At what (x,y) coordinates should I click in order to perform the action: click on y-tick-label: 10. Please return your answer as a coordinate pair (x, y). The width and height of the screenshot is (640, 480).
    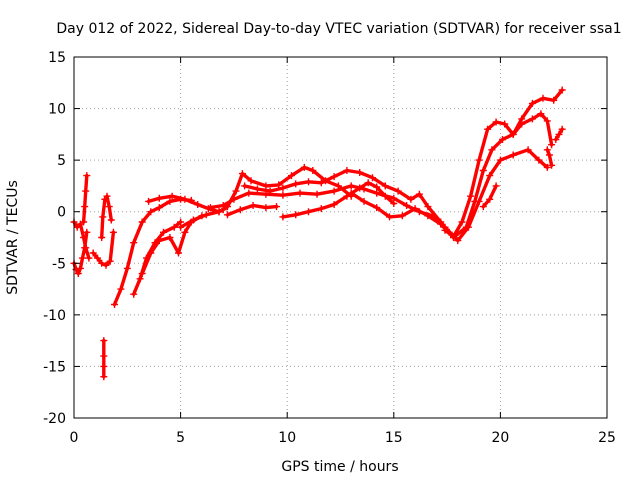
    Looking at the image, I should click on (57, 110).